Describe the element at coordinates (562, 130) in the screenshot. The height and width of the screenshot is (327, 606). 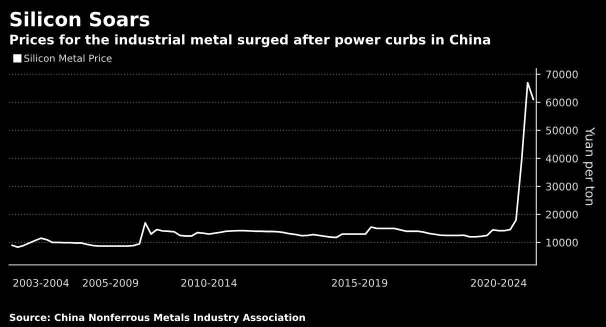
I see `y-tick-label: 50000` at that location.